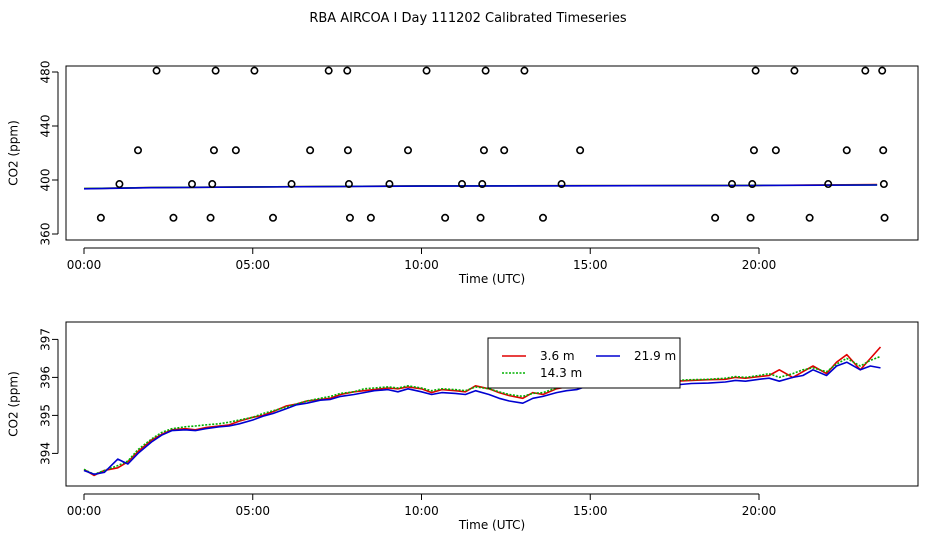  What do you see at coordinates (655, 356) in the screenshot?
I see `legend-label: 21.9 m` at bounding box center [655, 356].